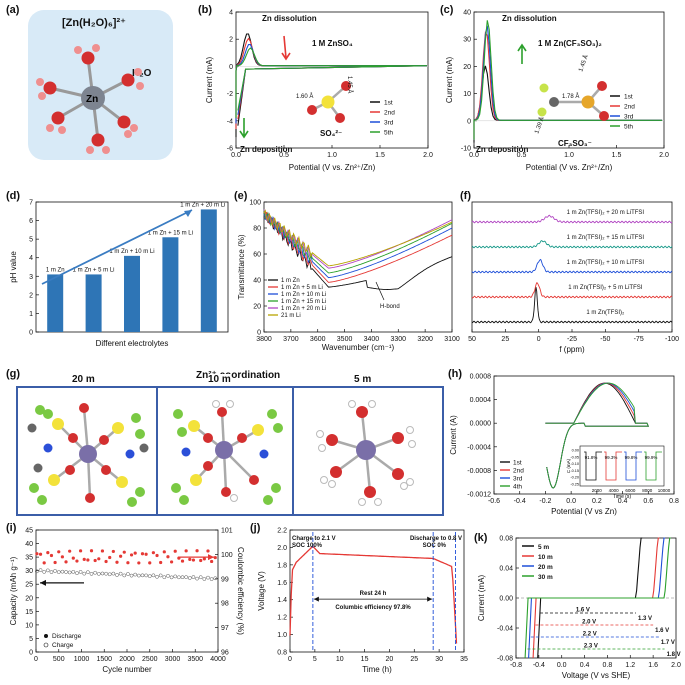 This screenshot has height=685, width=685. I want to click on e-xtick-label: 3300, so click(398, 339).